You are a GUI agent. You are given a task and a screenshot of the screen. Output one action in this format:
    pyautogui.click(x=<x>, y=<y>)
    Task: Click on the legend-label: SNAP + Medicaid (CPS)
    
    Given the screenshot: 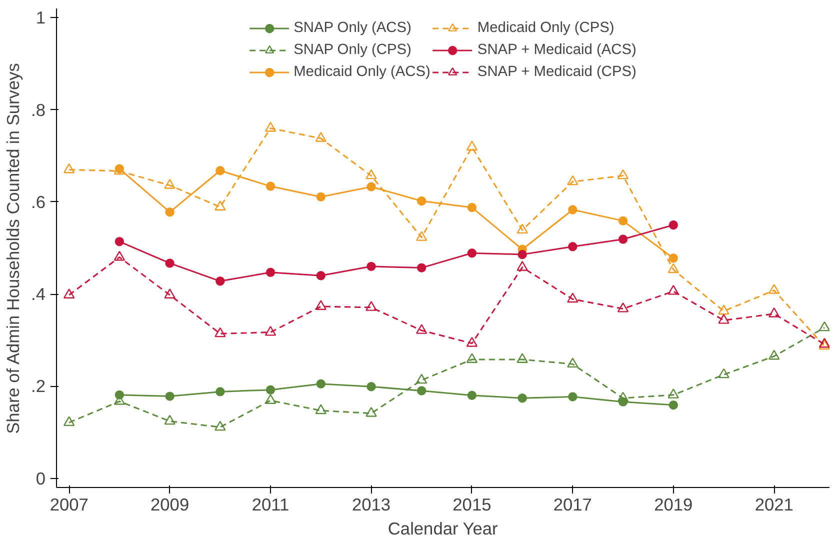 What is the action you would take?
    pyautogui.click(x=556, y=72)
    